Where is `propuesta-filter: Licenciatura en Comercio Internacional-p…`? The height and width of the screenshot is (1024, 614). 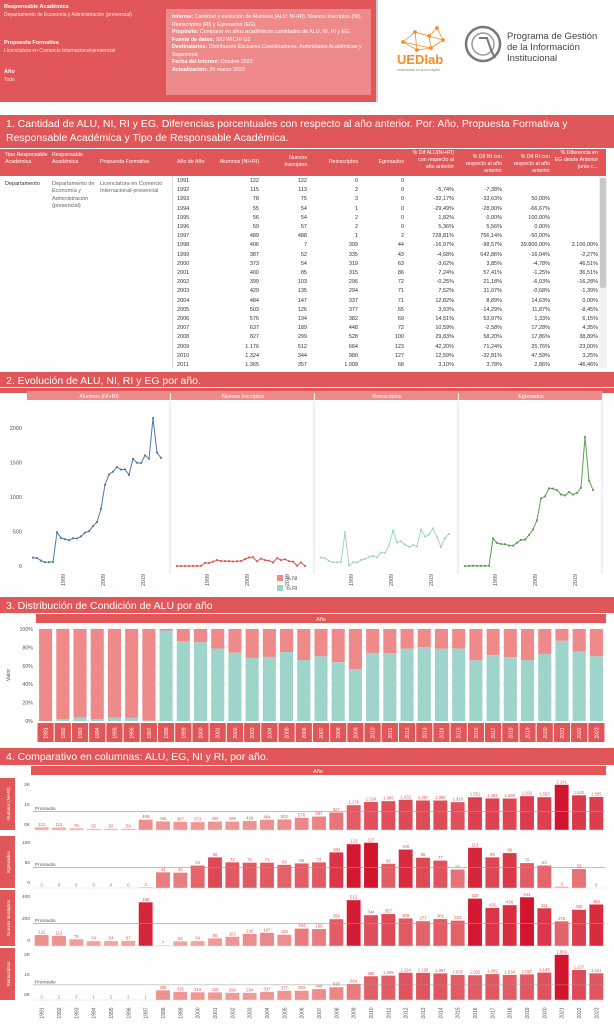
propuesta-filter: Licenciatura en Comercio Internacional-p… is located at coordinates (60, 51).